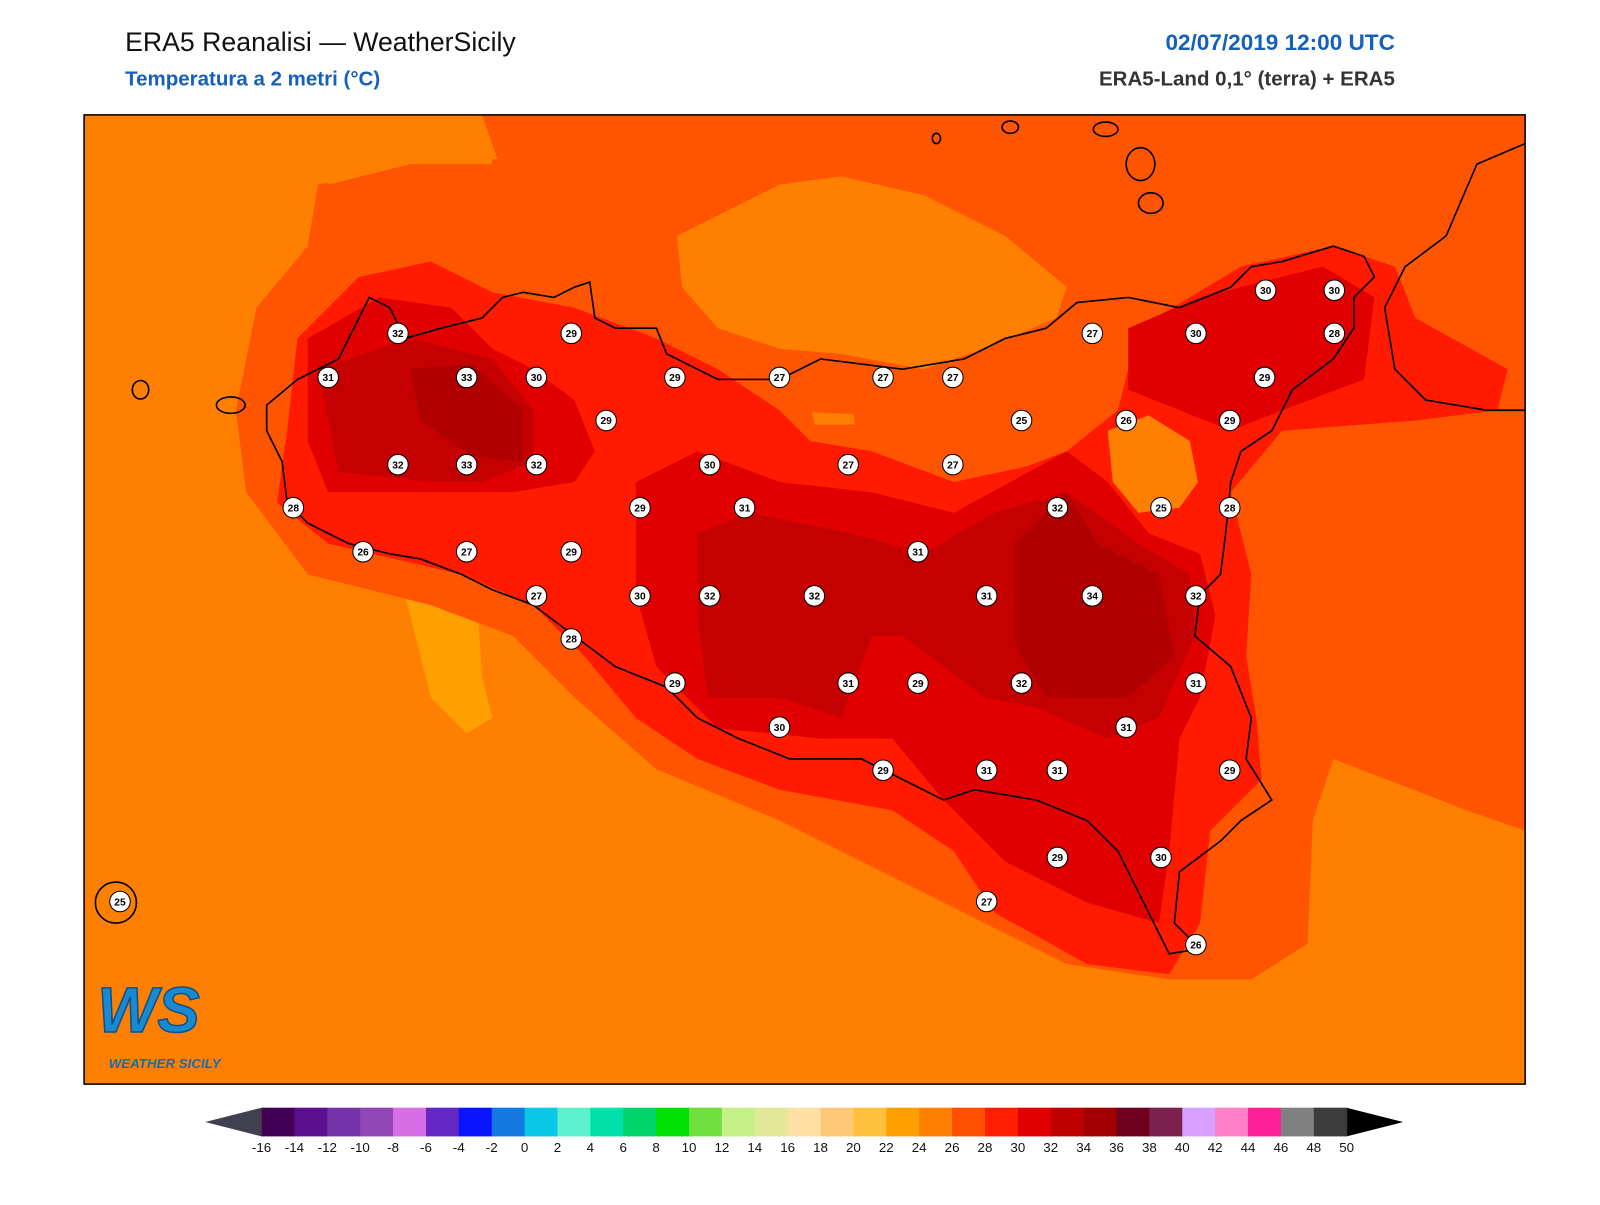 The height and width of the screenshot is (1205, 1600). I want to click on station: 28, so click(1229, 507).